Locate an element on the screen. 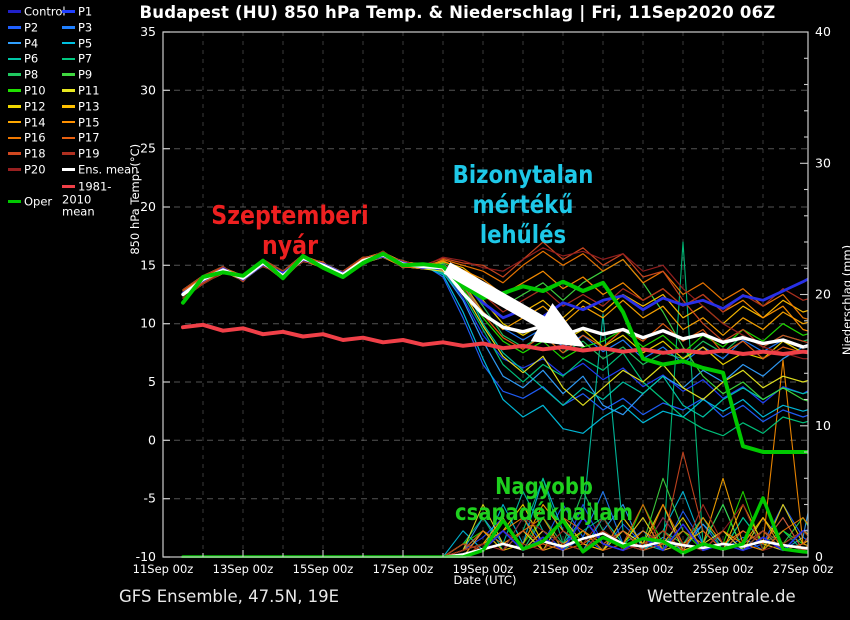  legend-label: P20 is located at coordinates (35, 169).